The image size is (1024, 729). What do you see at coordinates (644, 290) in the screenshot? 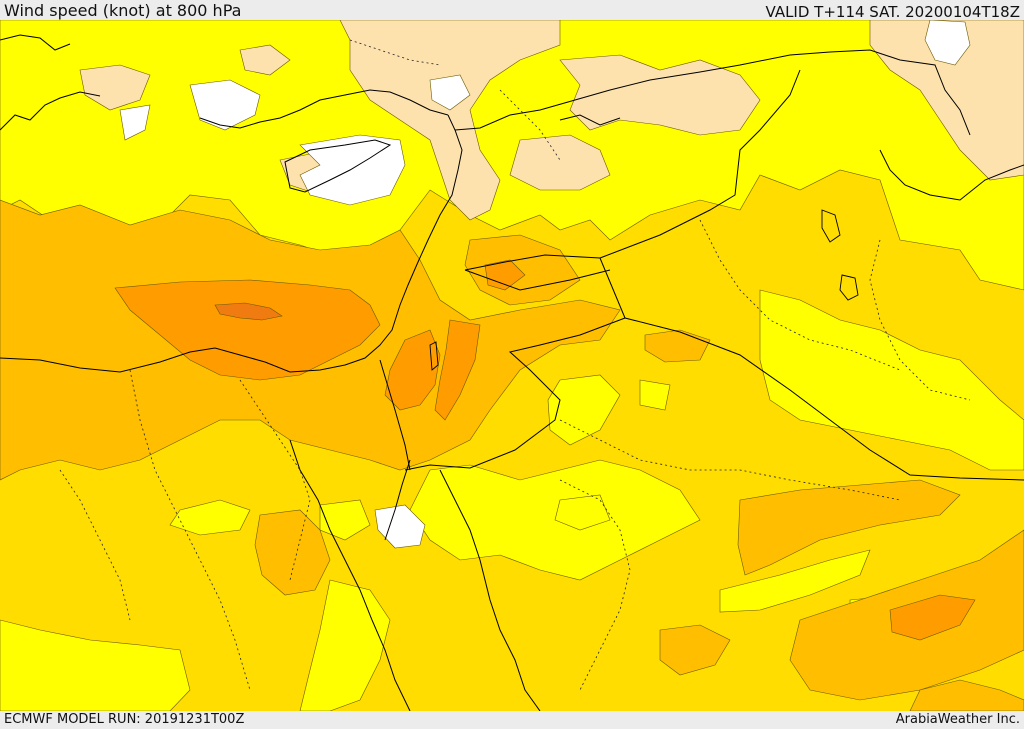
I see `water-bodies` at bounding box center [644, 290].